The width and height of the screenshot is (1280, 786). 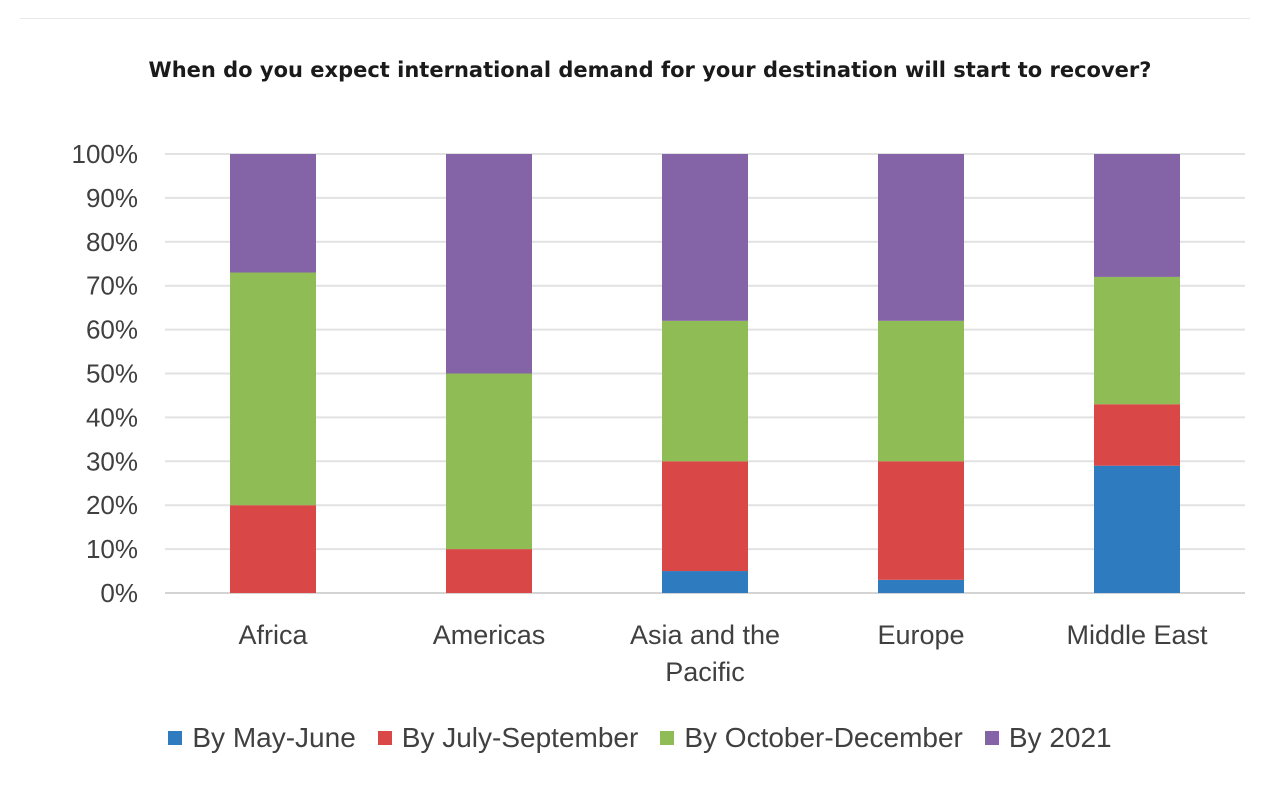 What do you see at coordinates (1137, 215) in the screenshot?
I see `bar-middle-east-by-2021` at bounding box center [1137, 215].